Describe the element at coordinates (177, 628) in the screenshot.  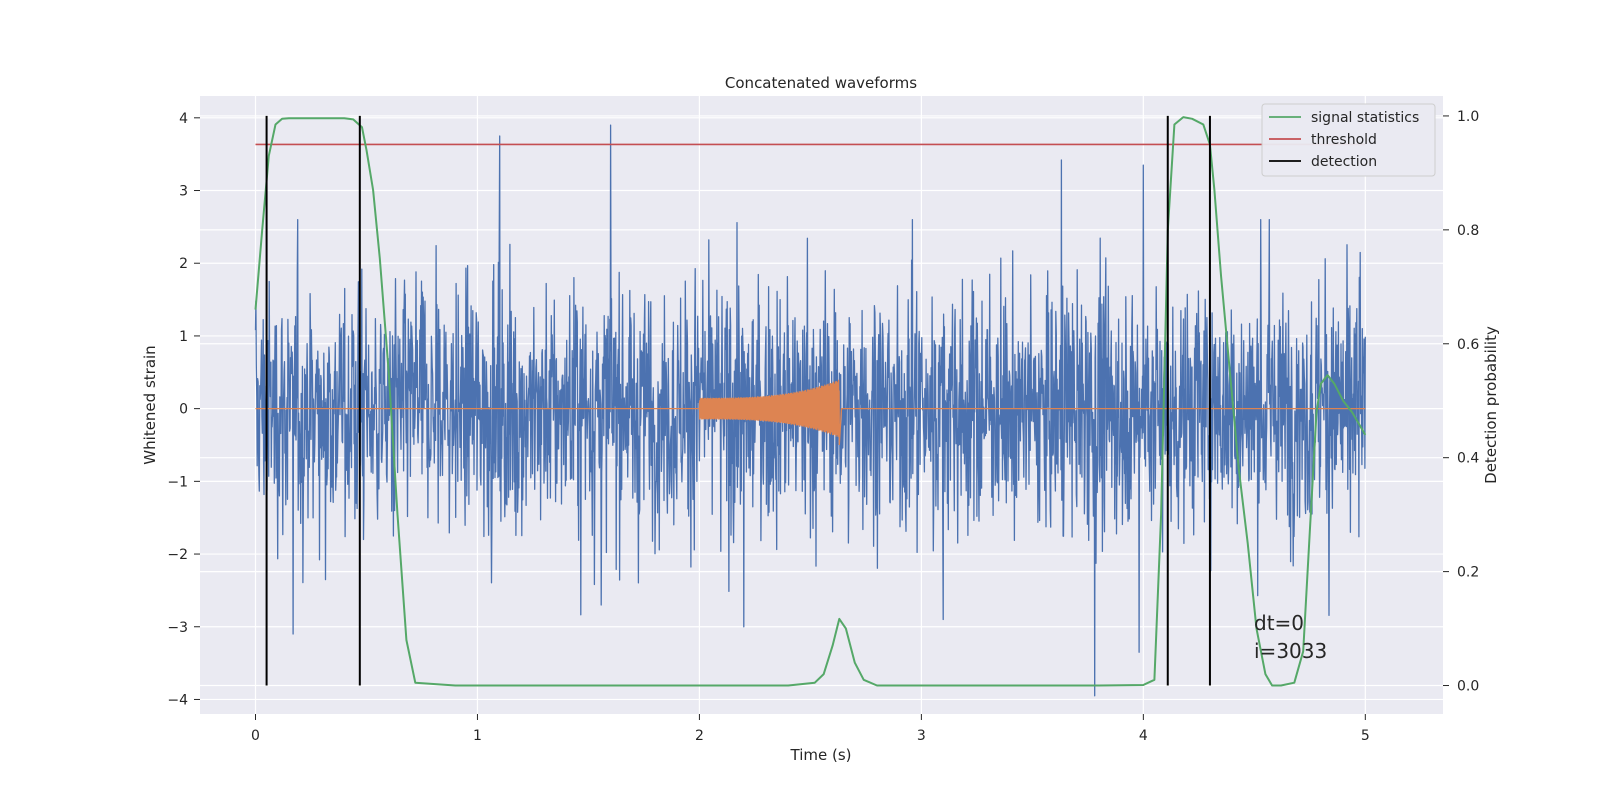
I see `y-tick-label: −3` at that location.